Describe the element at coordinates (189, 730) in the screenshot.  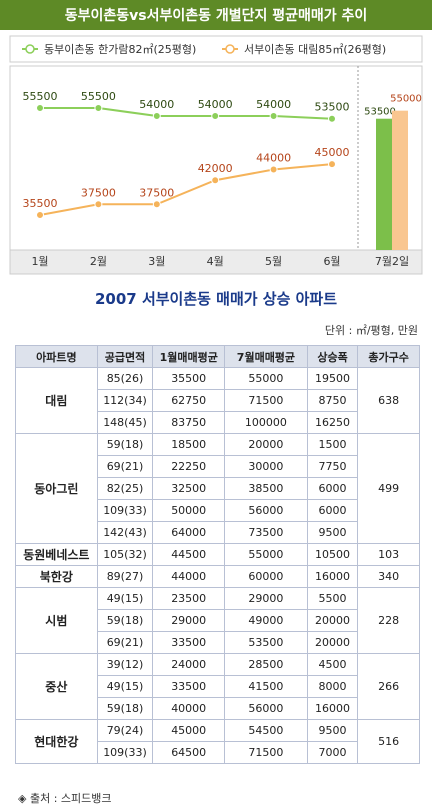
I see `cell: 45000` at that location.